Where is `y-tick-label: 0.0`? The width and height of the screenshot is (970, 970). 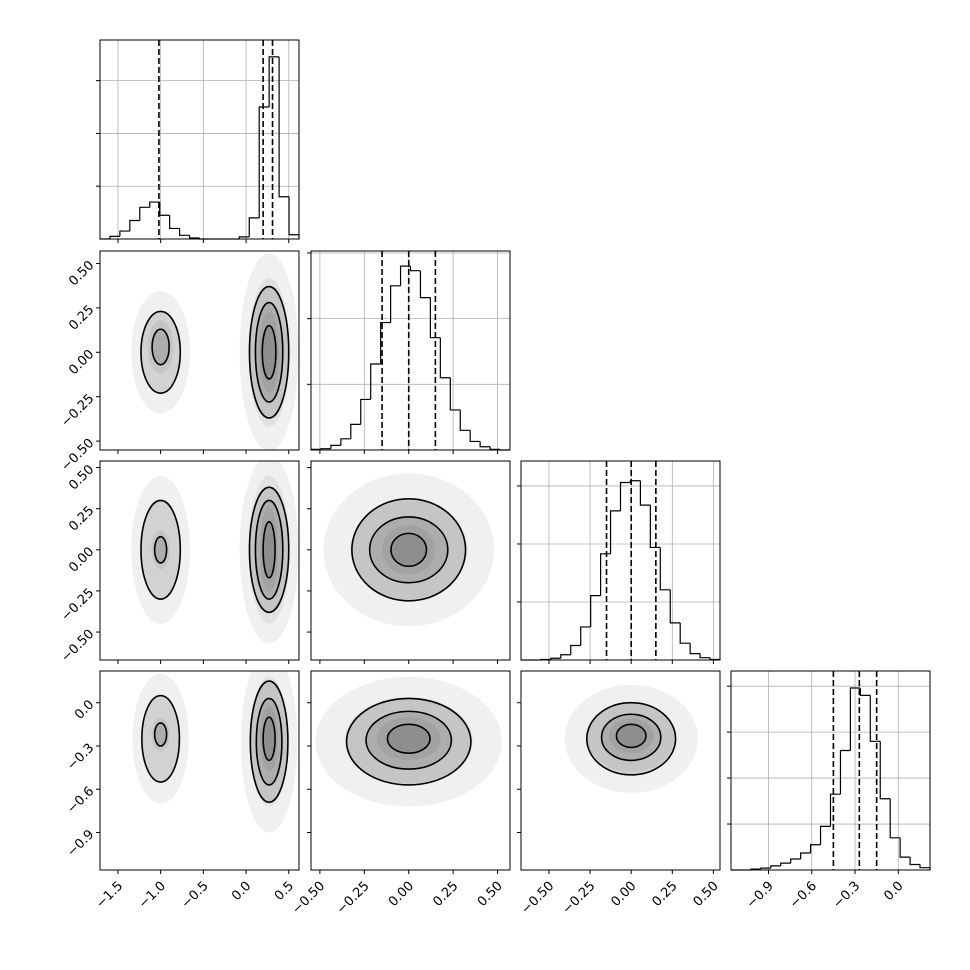 y-tick-label: 0.0 is located at coordinates (84, 709).